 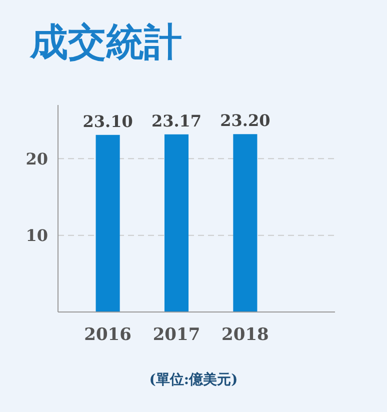 What do you see at coordinates (245, 335) in the screenshot?
I see `x-tick-label: 2018` at bounding box center [245, 335].